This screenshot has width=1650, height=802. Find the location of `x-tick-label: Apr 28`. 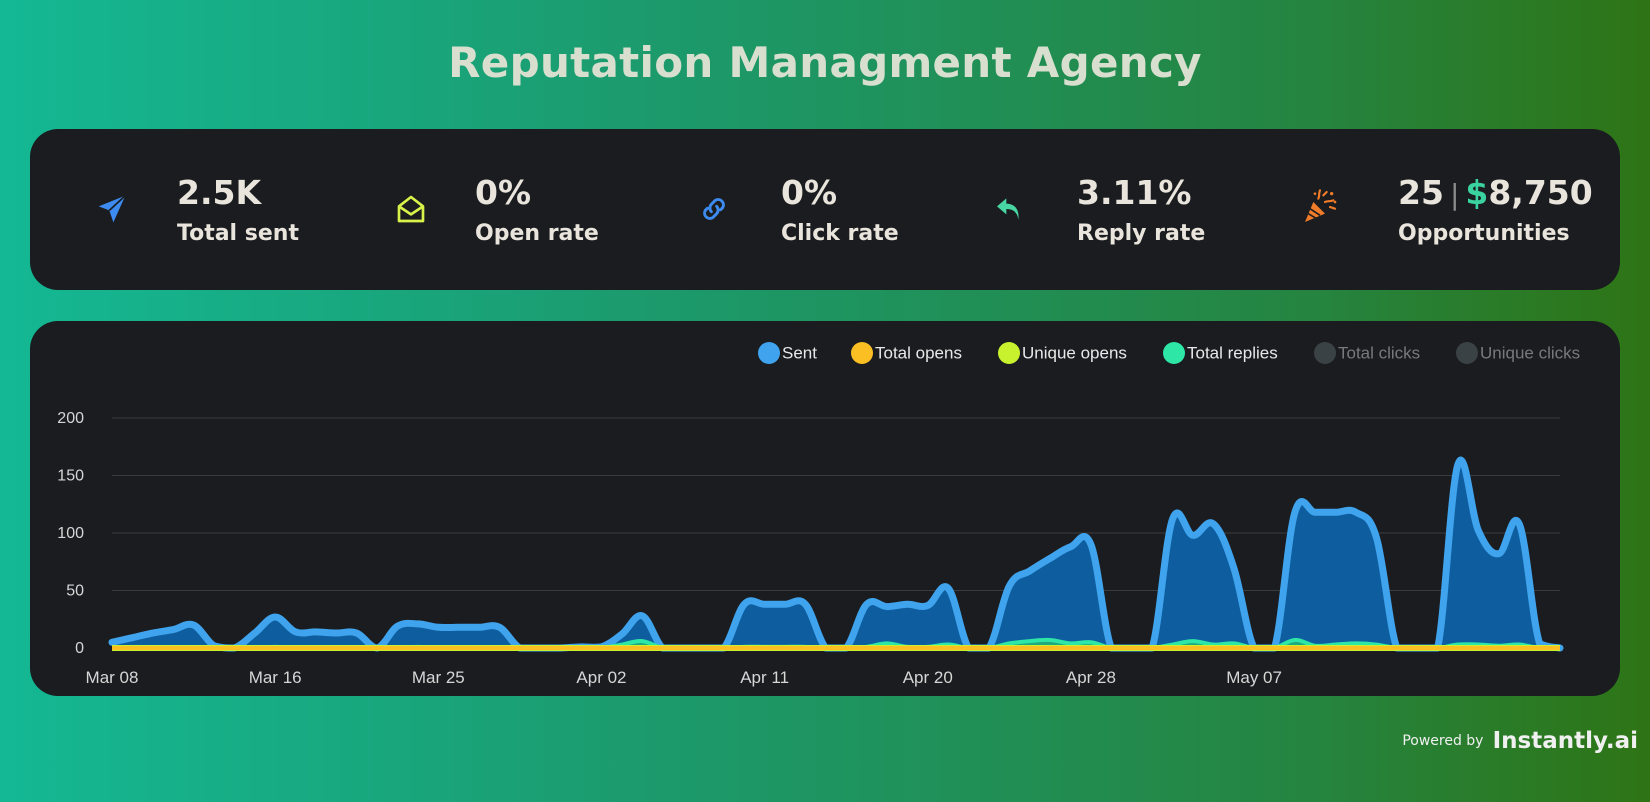

x-tick-label: Apr 28 is located at coordinates (1091, 677).